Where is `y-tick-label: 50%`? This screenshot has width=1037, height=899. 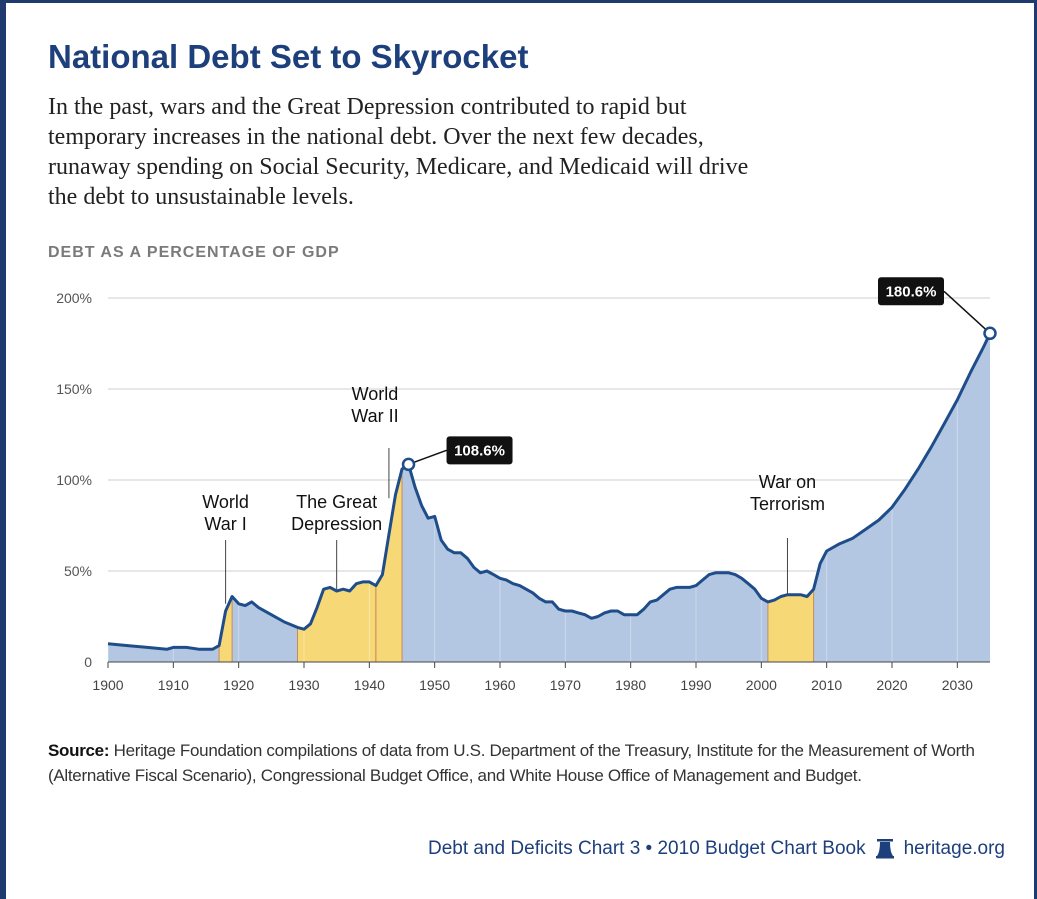 y-tick-label: 50% is located at coordinates (78, 571).